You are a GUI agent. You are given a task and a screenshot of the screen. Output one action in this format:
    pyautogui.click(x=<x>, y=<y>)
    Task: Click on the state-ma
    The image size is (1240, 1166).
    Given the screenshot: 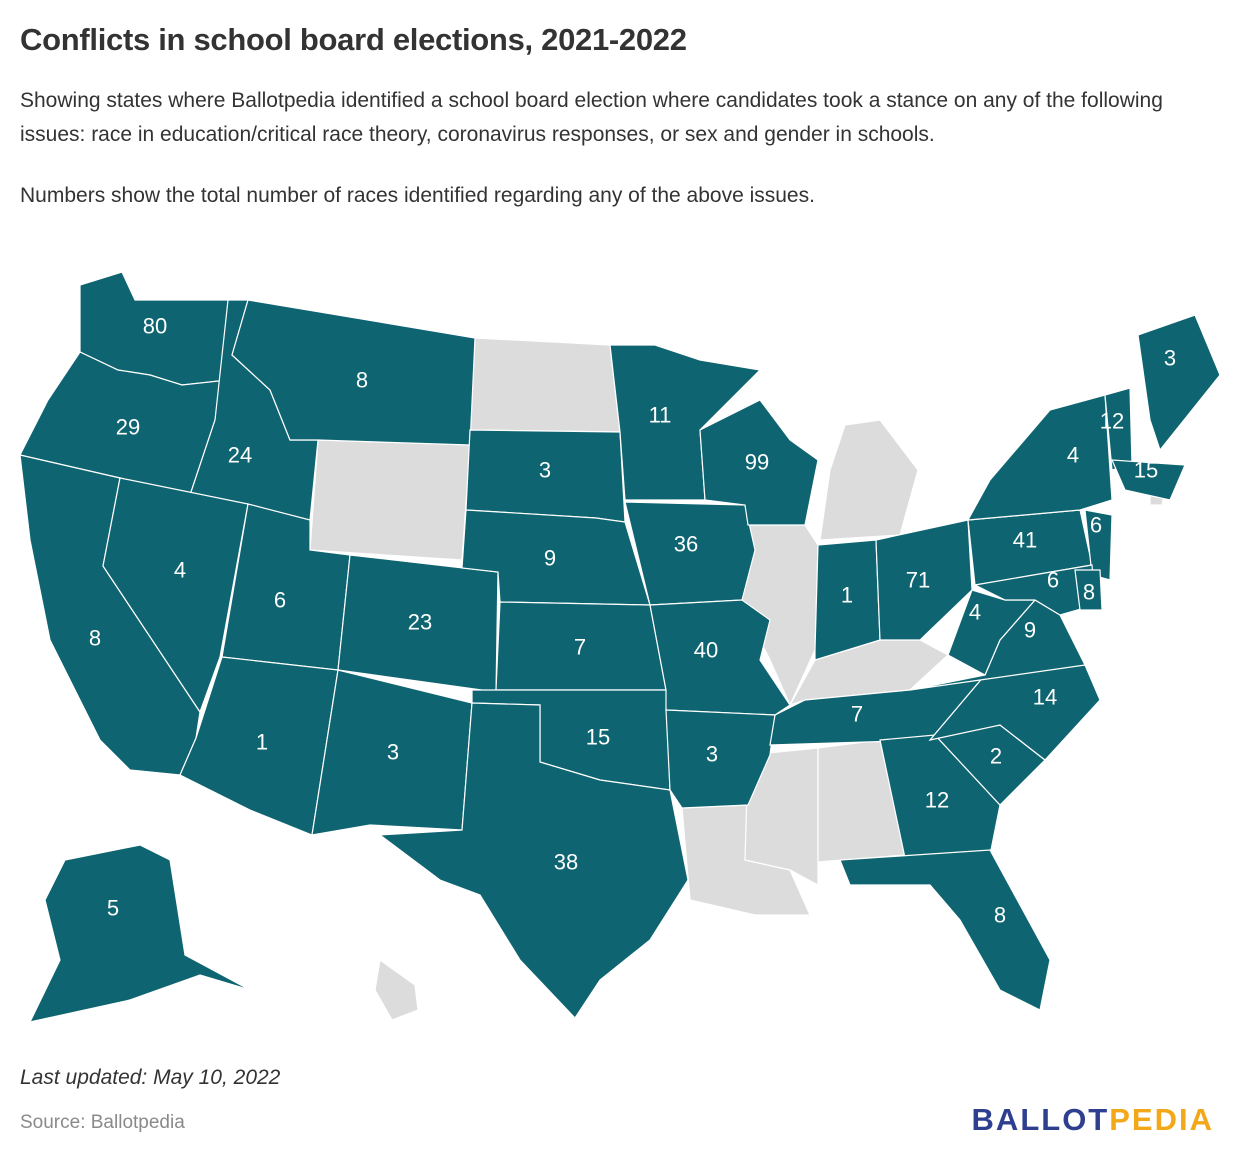 What is the action you would take?
    pyautogui.click(x=1148, y=480)
    